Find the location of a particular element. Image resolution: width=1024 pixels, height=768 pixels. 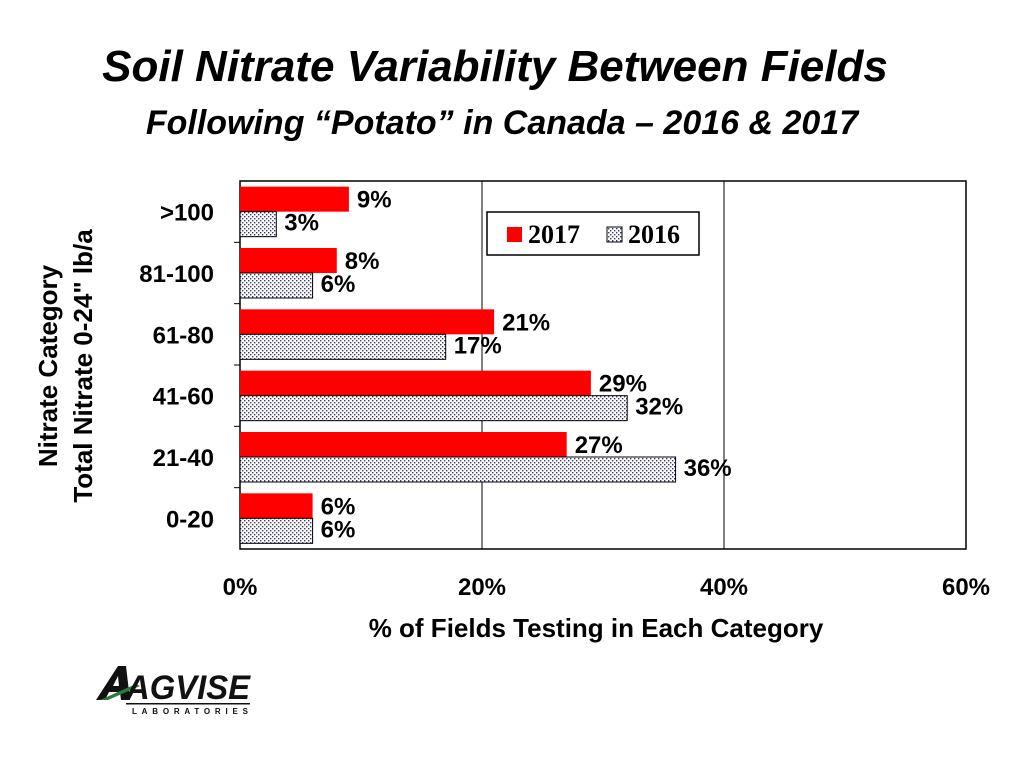

data-label-2017: 9% is located at coordinates (374, 200).